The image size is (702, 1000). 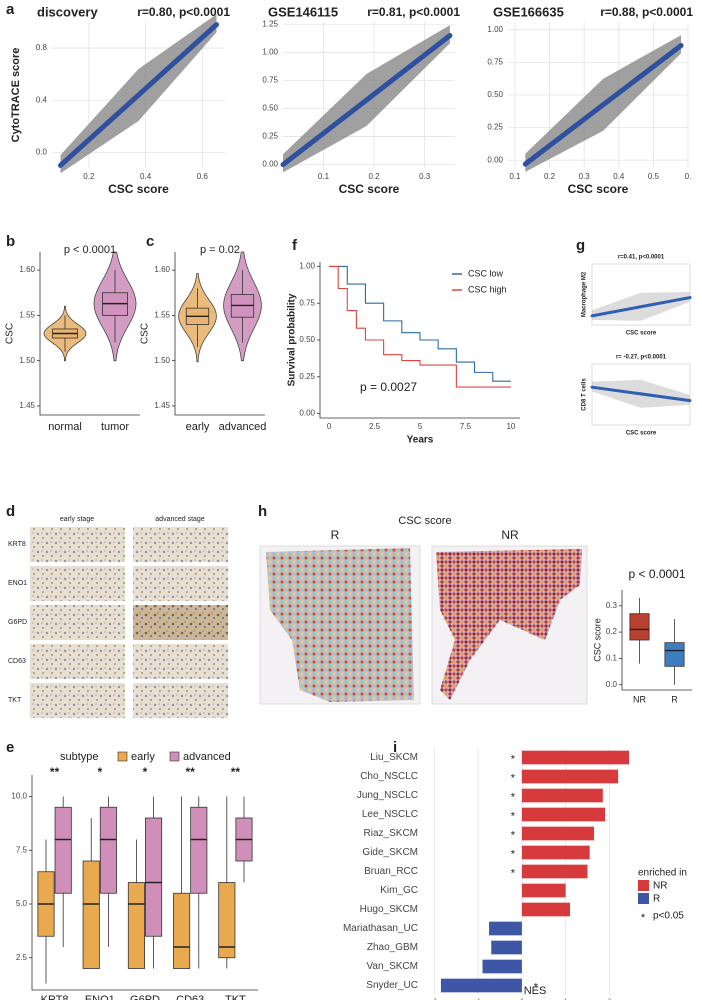 I want to click on x-axis-label: NES, so click(x=535, y=991).